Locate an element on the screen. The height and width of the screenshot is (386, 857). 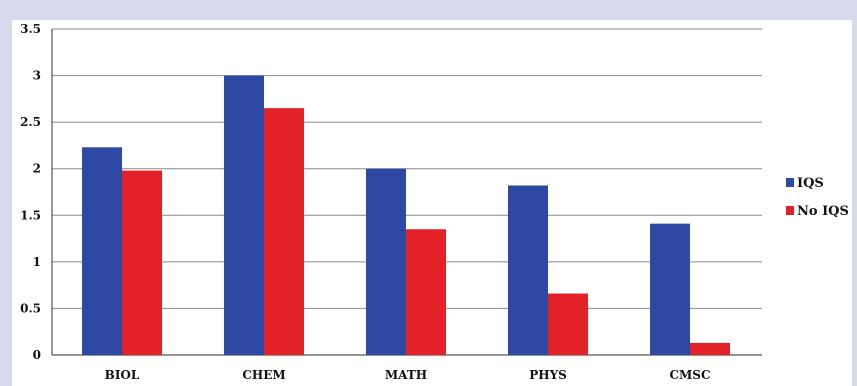
y-tick-label: 3 is located at coordinates (37, 76).